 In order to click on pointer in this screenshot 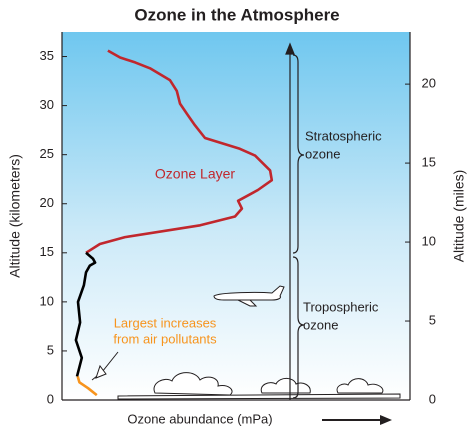, I will do `click(105, 366)`.